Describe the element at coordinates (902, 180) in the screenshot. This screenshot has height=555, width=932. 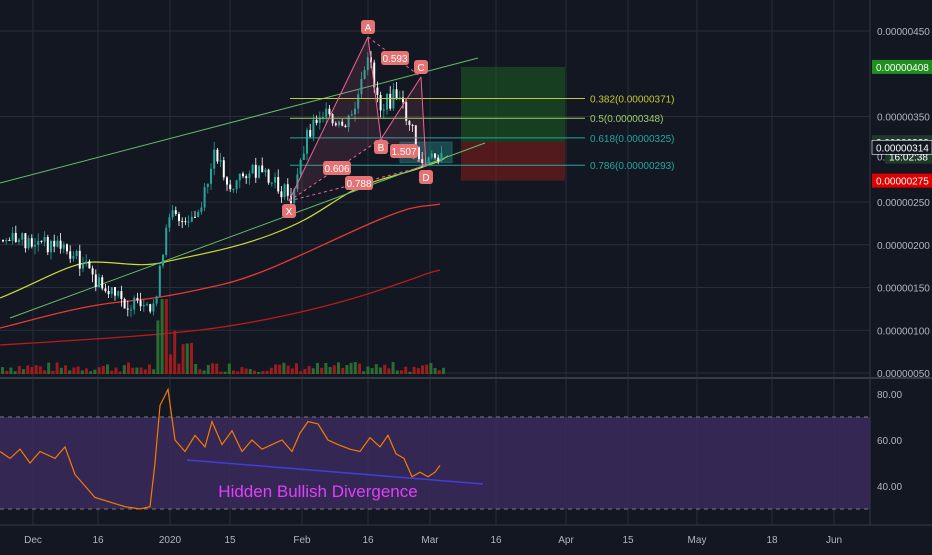
I see `price-badge` at that location.